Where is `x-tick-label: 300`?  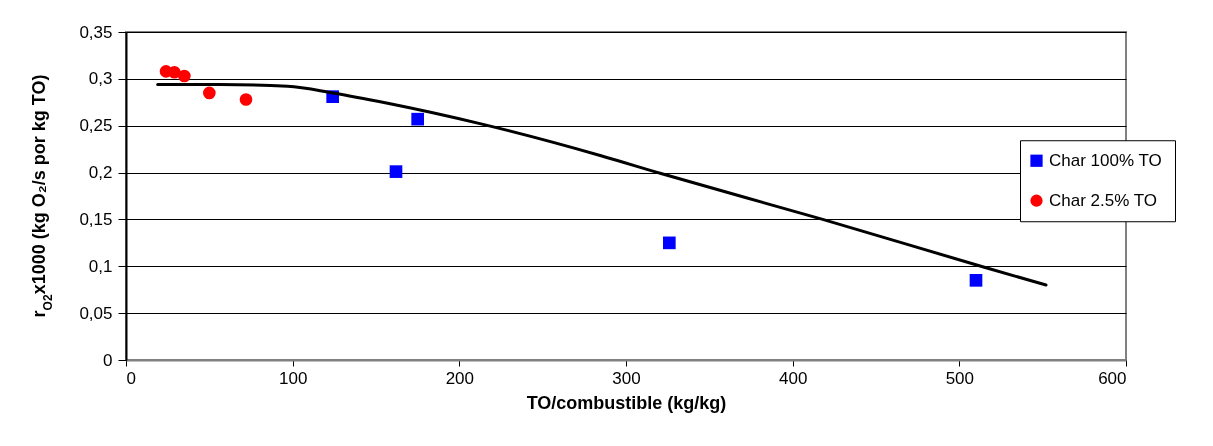 x-tick-label: 300 is located at coordinates (626, 378).